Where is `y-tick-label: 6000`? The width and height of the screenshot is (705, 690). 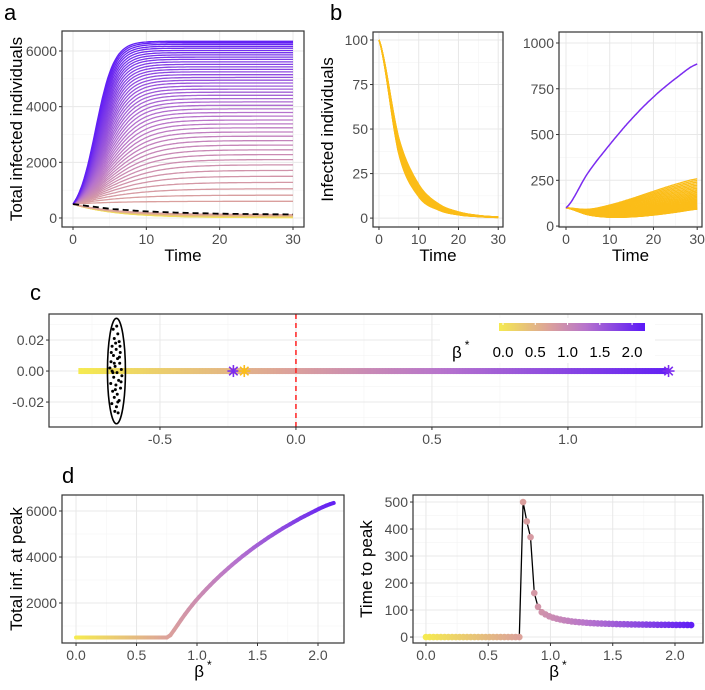 y-tick-label: 6000 is located at coordinates (41, 51).